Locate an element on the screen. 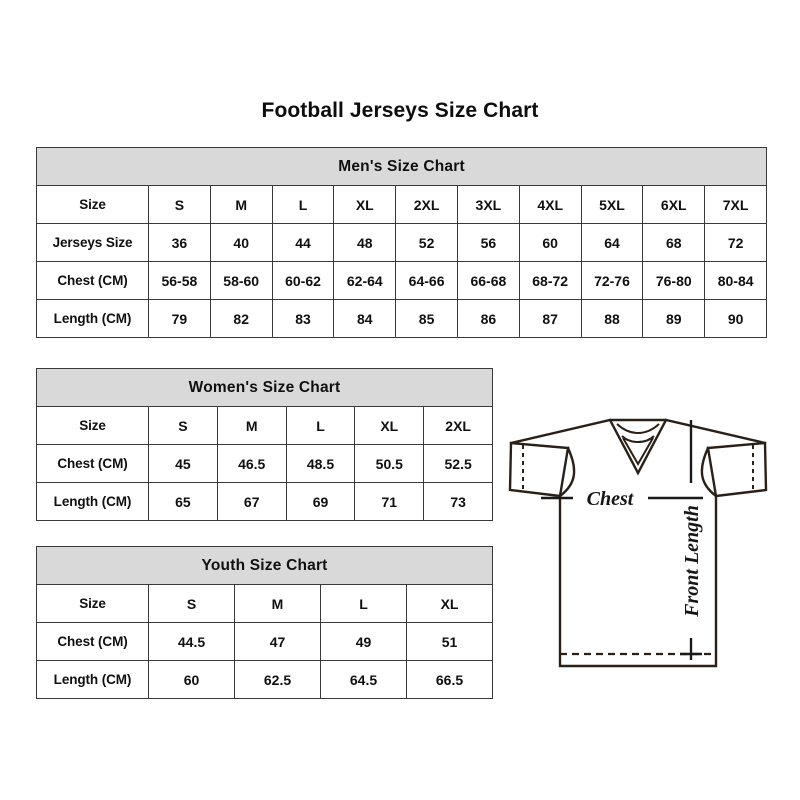 Image resolution: width=800 pixels, height=800 pixels. torso-outline is located at coordinates (638, 557).